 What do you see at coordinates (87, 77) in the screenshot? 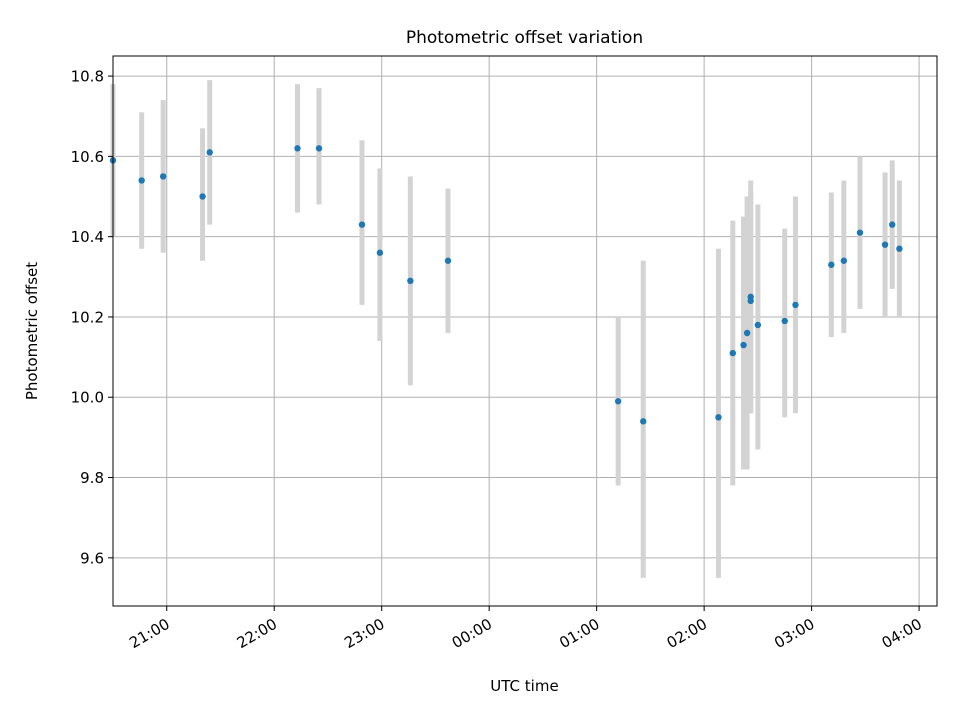
I see `y-tick-label: 10.8` at bounding box center [87, 77].